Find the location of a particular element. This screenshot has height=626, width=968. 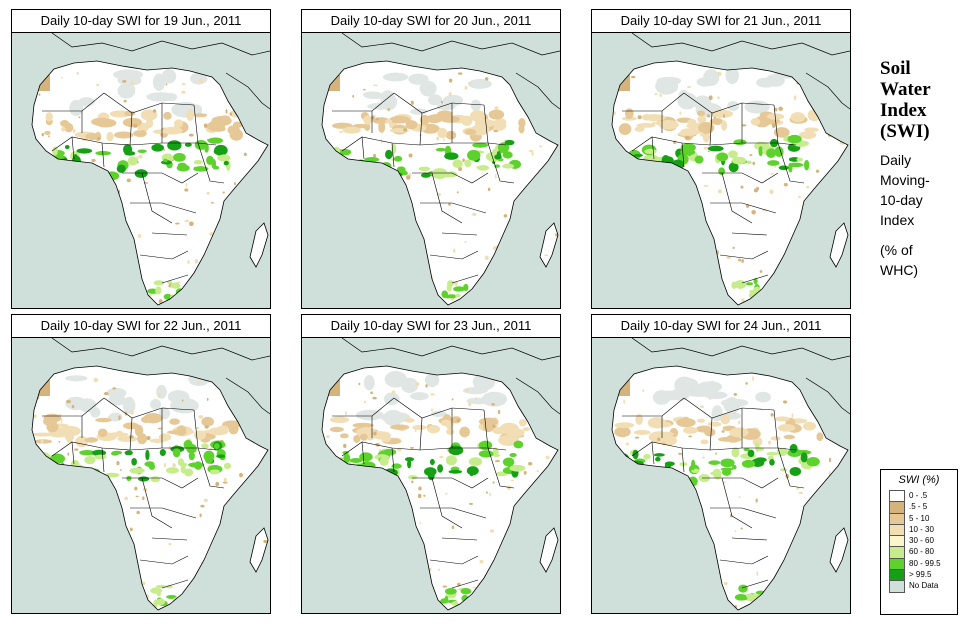

panel-title: Daily 10-day SWI for 23 Jun., 2011 is located at coordinates (431, 326).